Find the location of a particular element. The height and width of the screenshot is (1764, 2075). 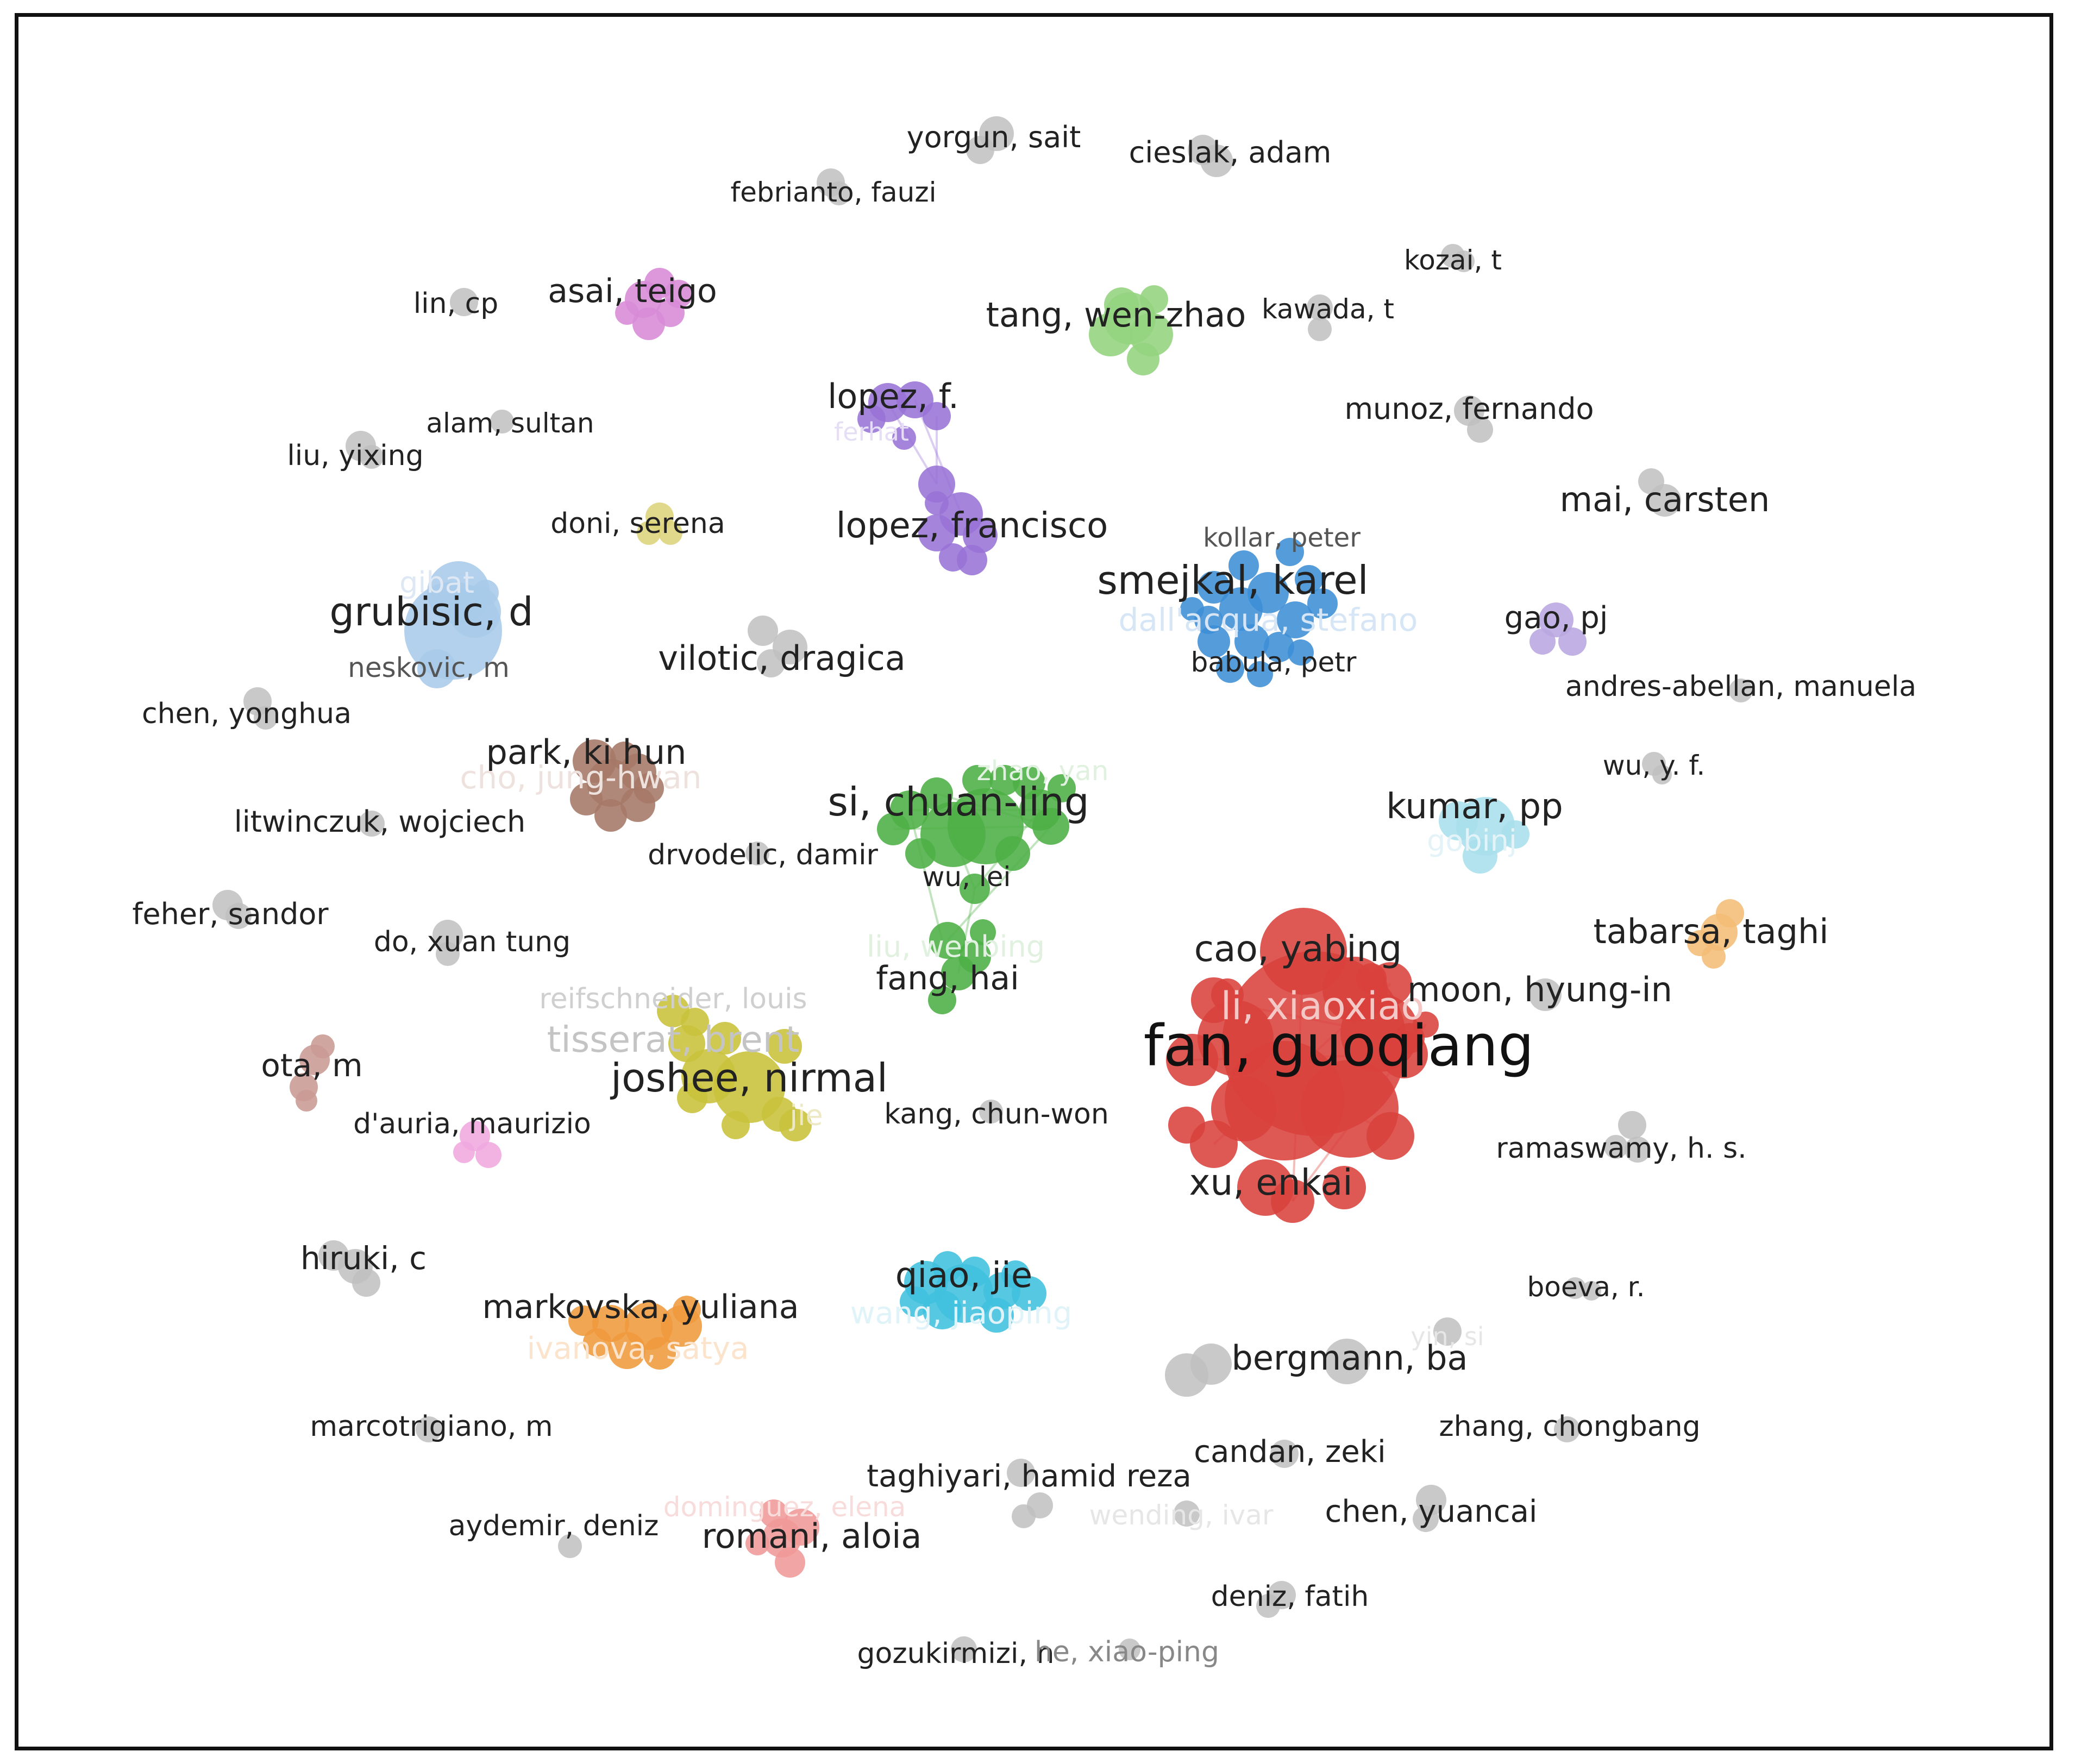

network-edge is located at coordinates (925, 875).